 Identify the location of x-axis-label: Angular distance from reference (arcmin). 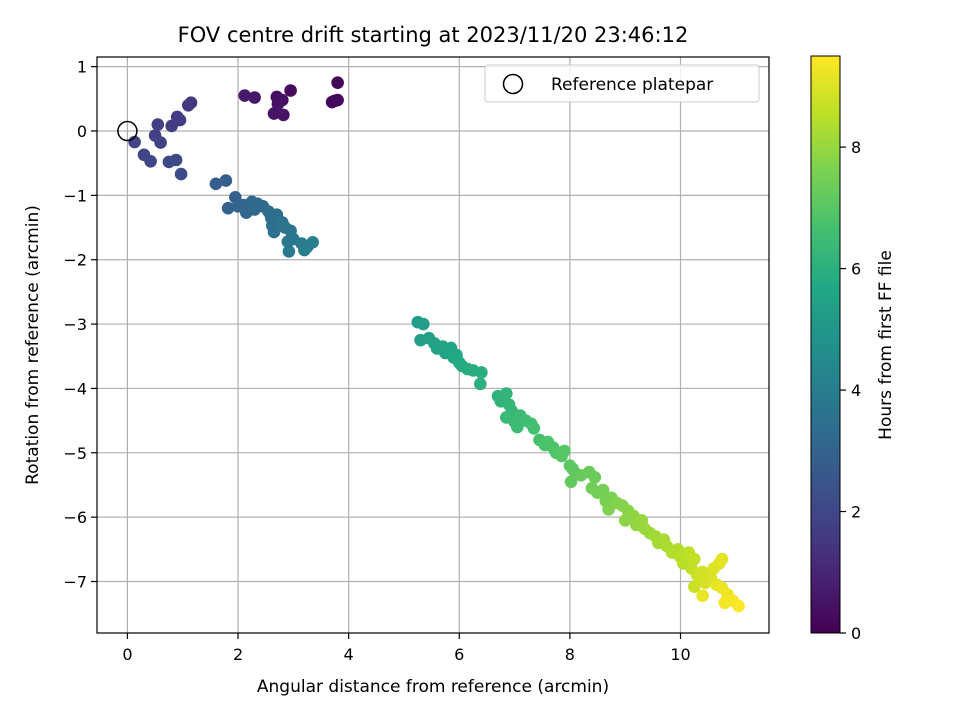
(433, 687).